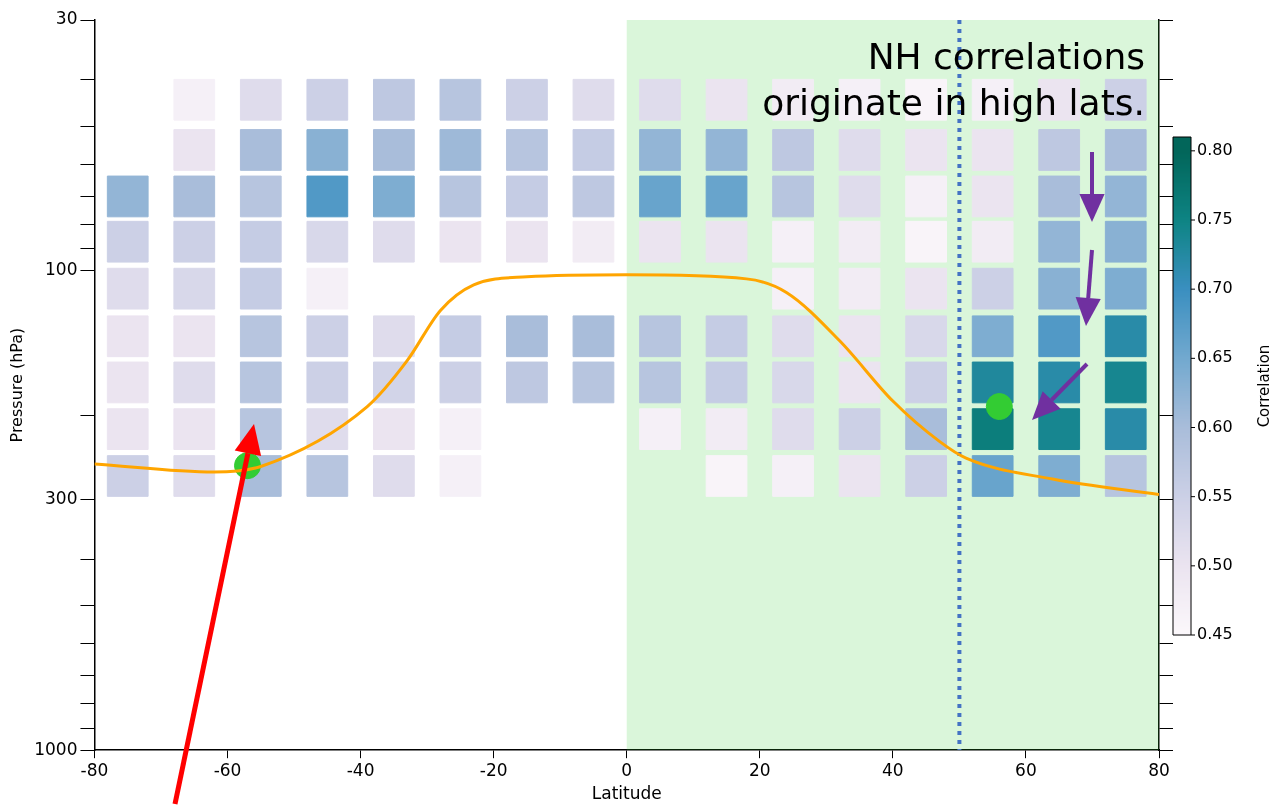 This screenshot has height=805, width=1274. Describe the element at coordinates (1026, 769) in the screenshot. I see `x-tick-label: 60` at that location.